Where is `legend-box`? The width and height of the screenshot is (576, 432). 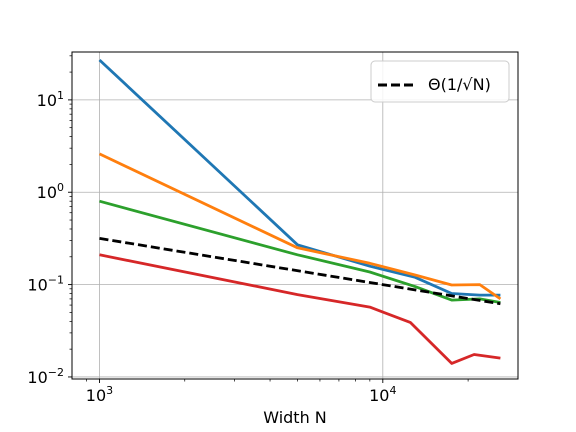
legend-box is located at coordinates (440, 81).